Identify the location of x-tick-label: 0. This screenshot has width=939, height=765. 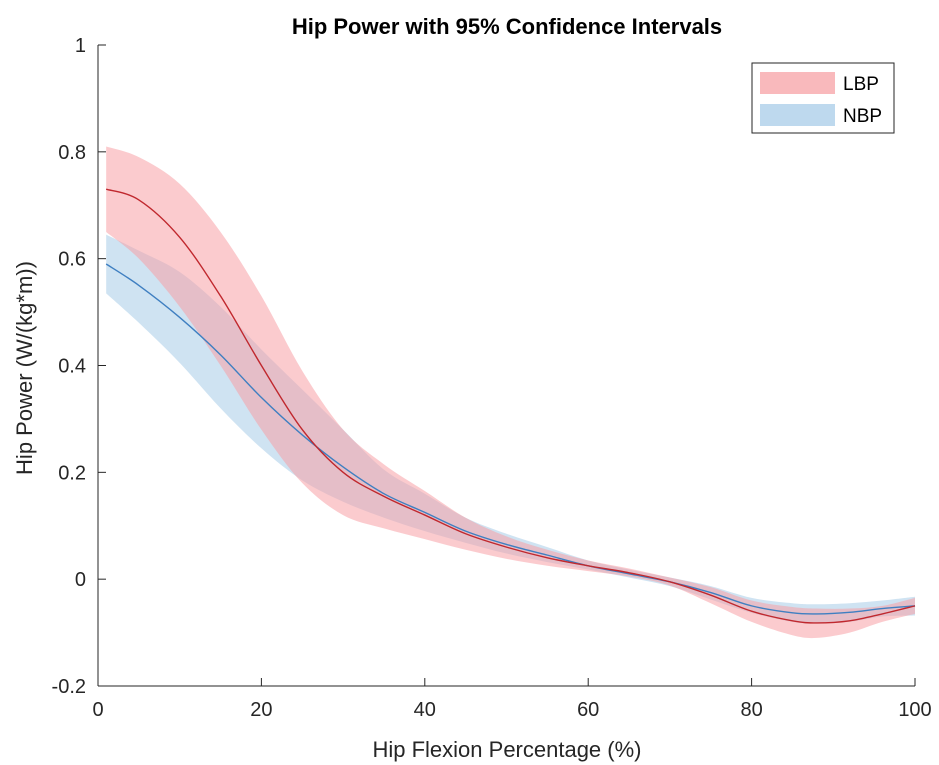
(97, 710).